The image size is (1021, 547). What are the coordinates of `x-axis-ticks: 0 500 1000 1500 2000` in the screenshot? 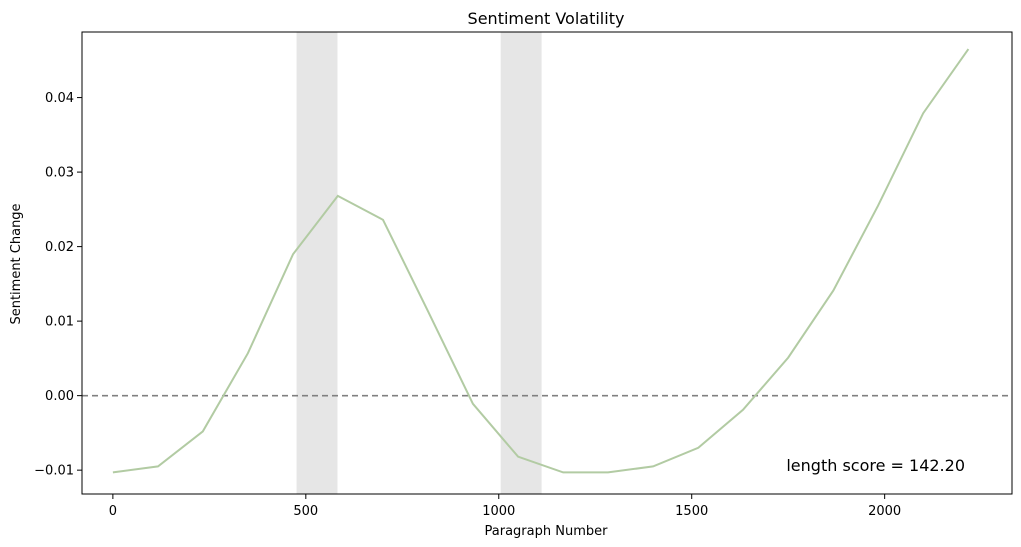 It's located at (505, 506).